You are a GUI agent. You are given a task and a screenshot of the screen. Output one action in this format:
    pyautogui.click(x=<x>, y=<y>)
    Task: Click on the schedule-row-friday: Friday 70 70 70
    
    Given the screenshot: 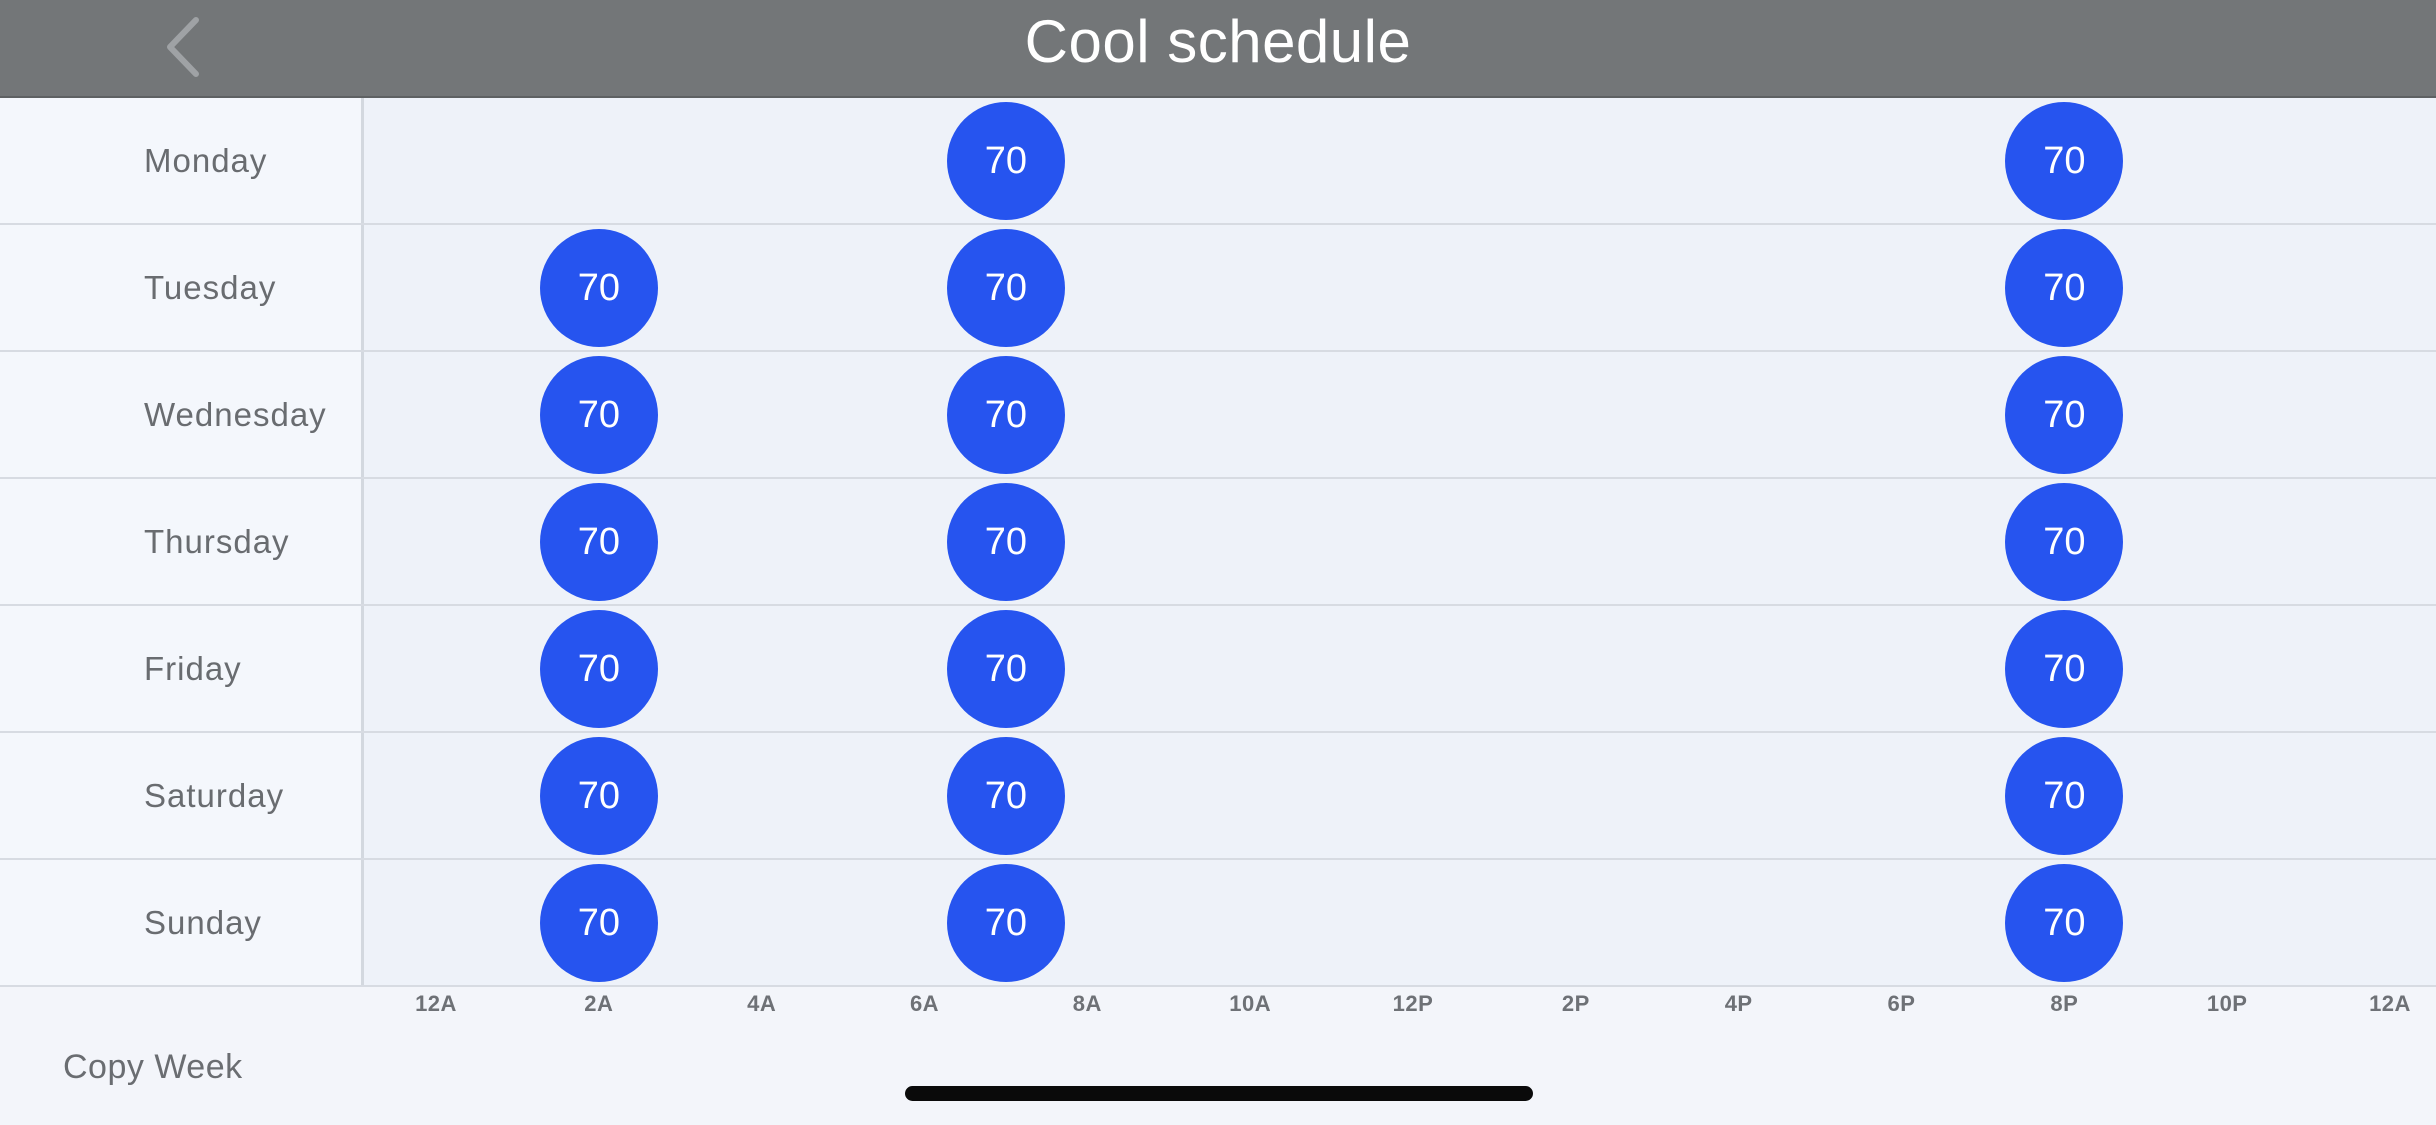 What is the action you would take?
    pyautogui.click(x=1218, y=669)
    